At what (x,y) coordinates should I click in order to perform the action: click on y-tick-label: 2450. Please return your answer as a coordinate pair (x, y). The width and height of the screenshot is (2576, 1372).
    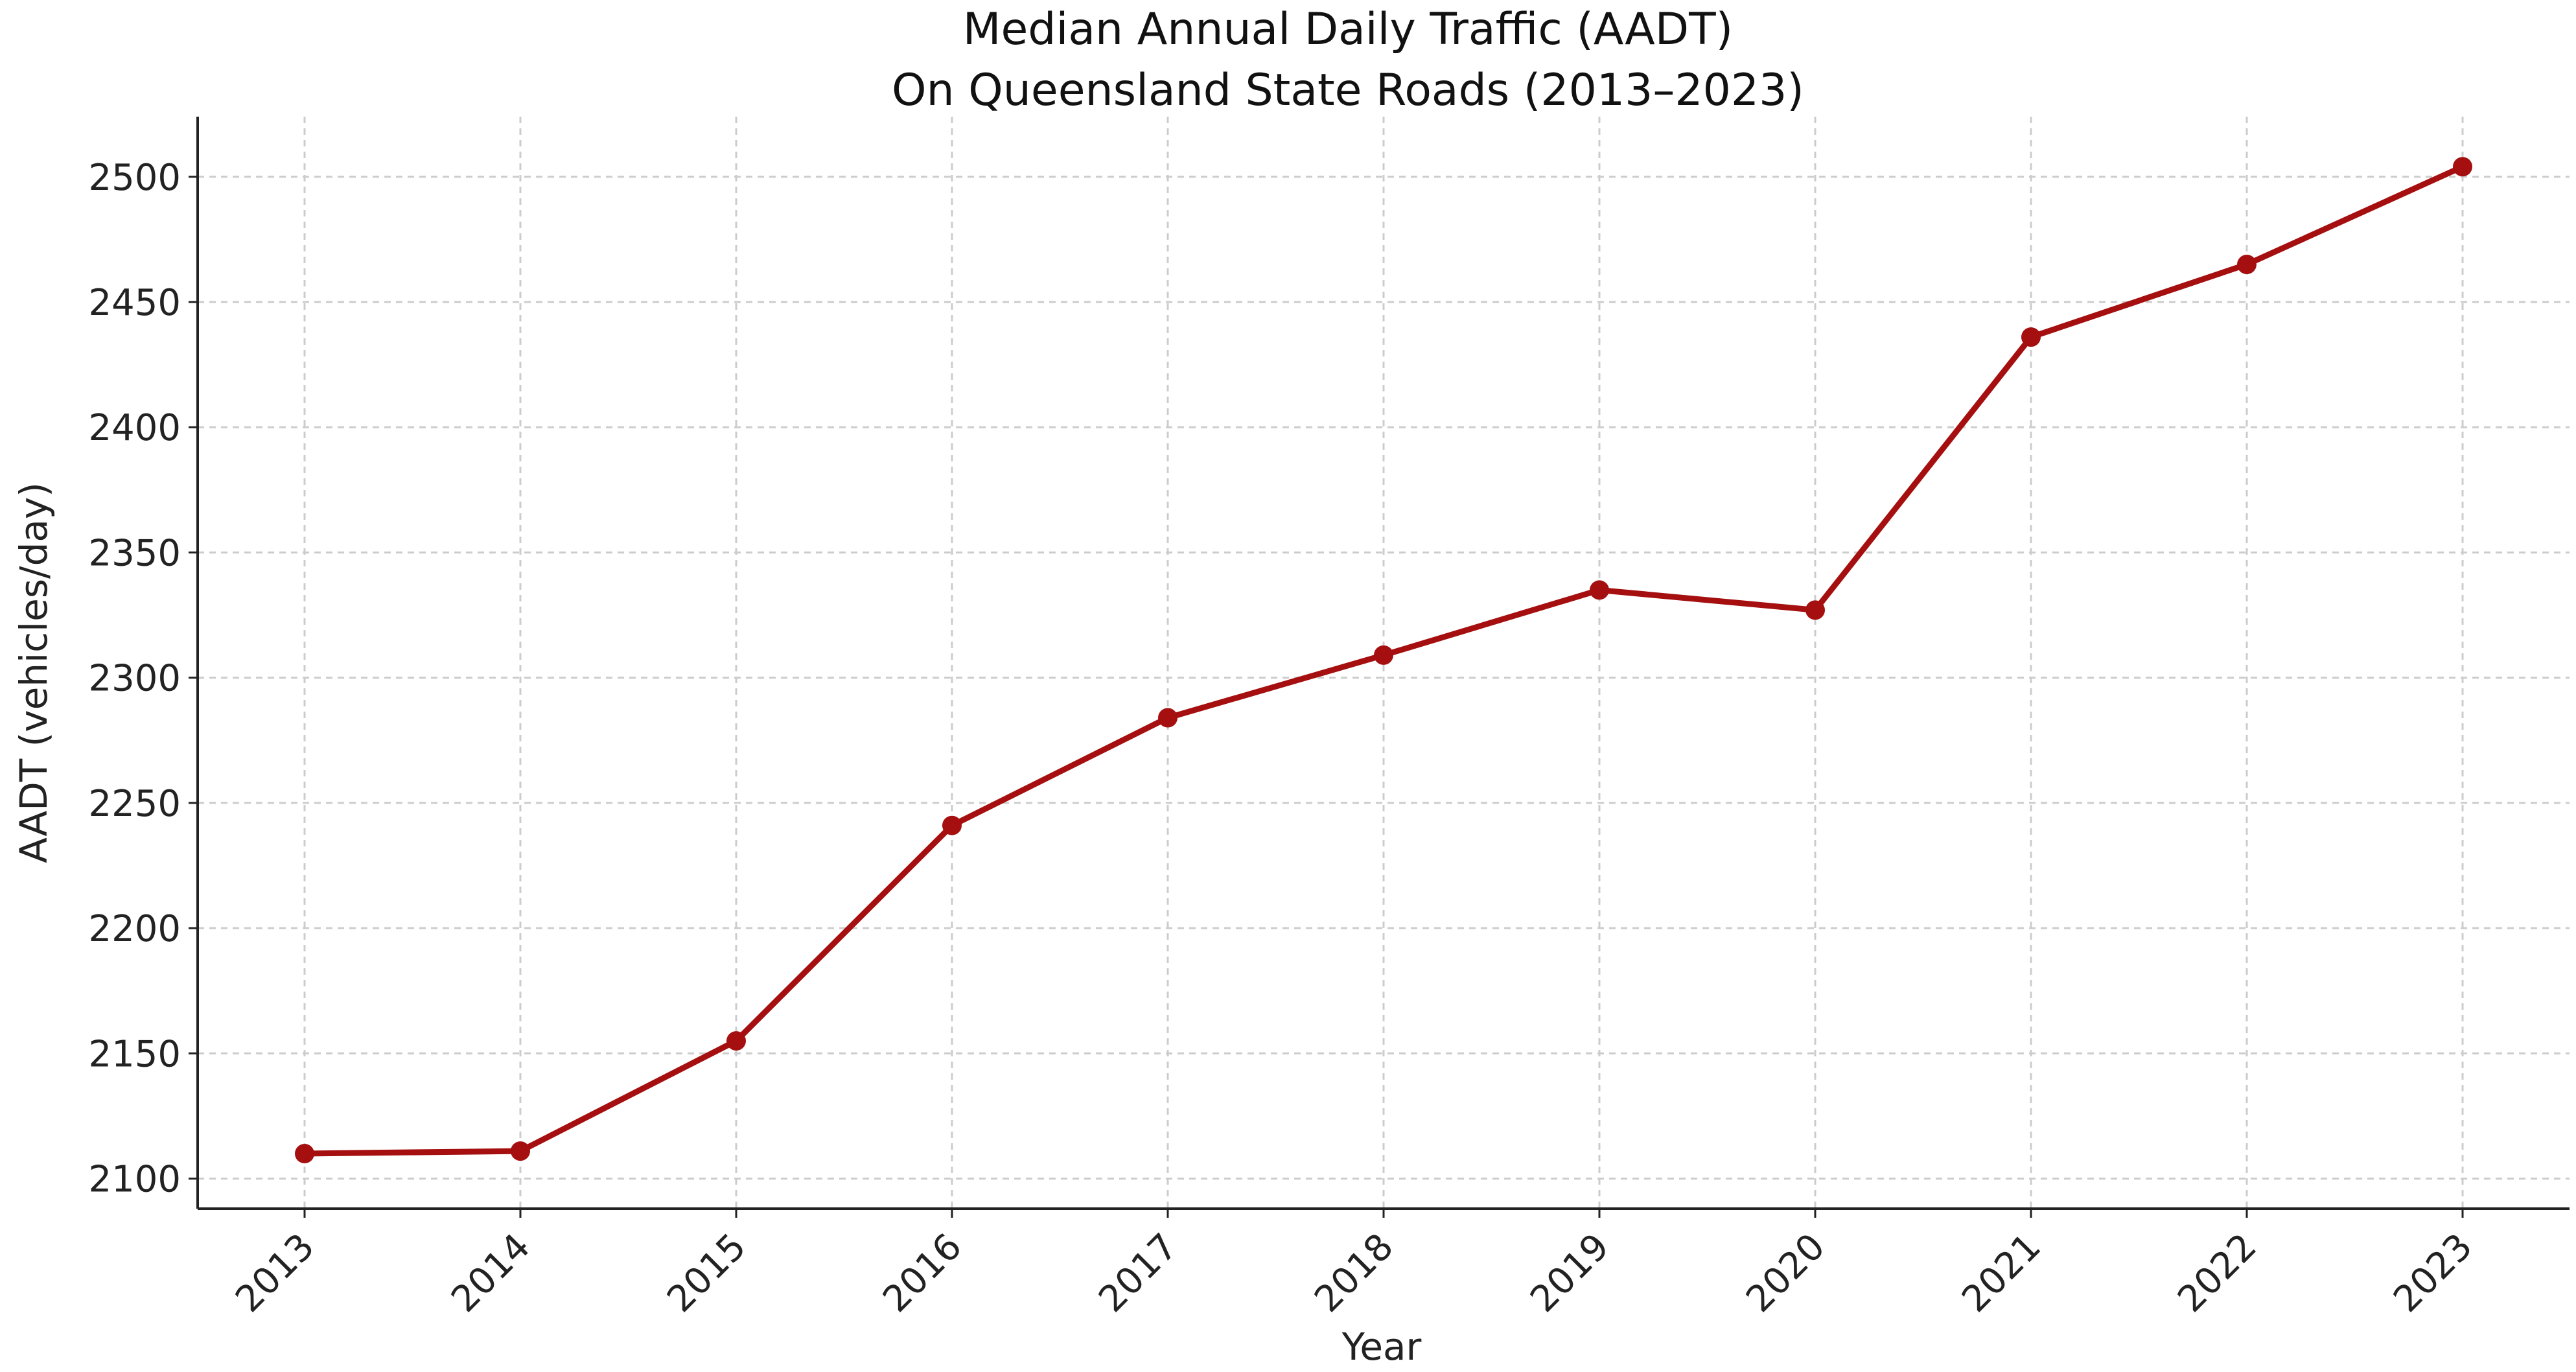
    Looking at the image, I should click on (134, 303).